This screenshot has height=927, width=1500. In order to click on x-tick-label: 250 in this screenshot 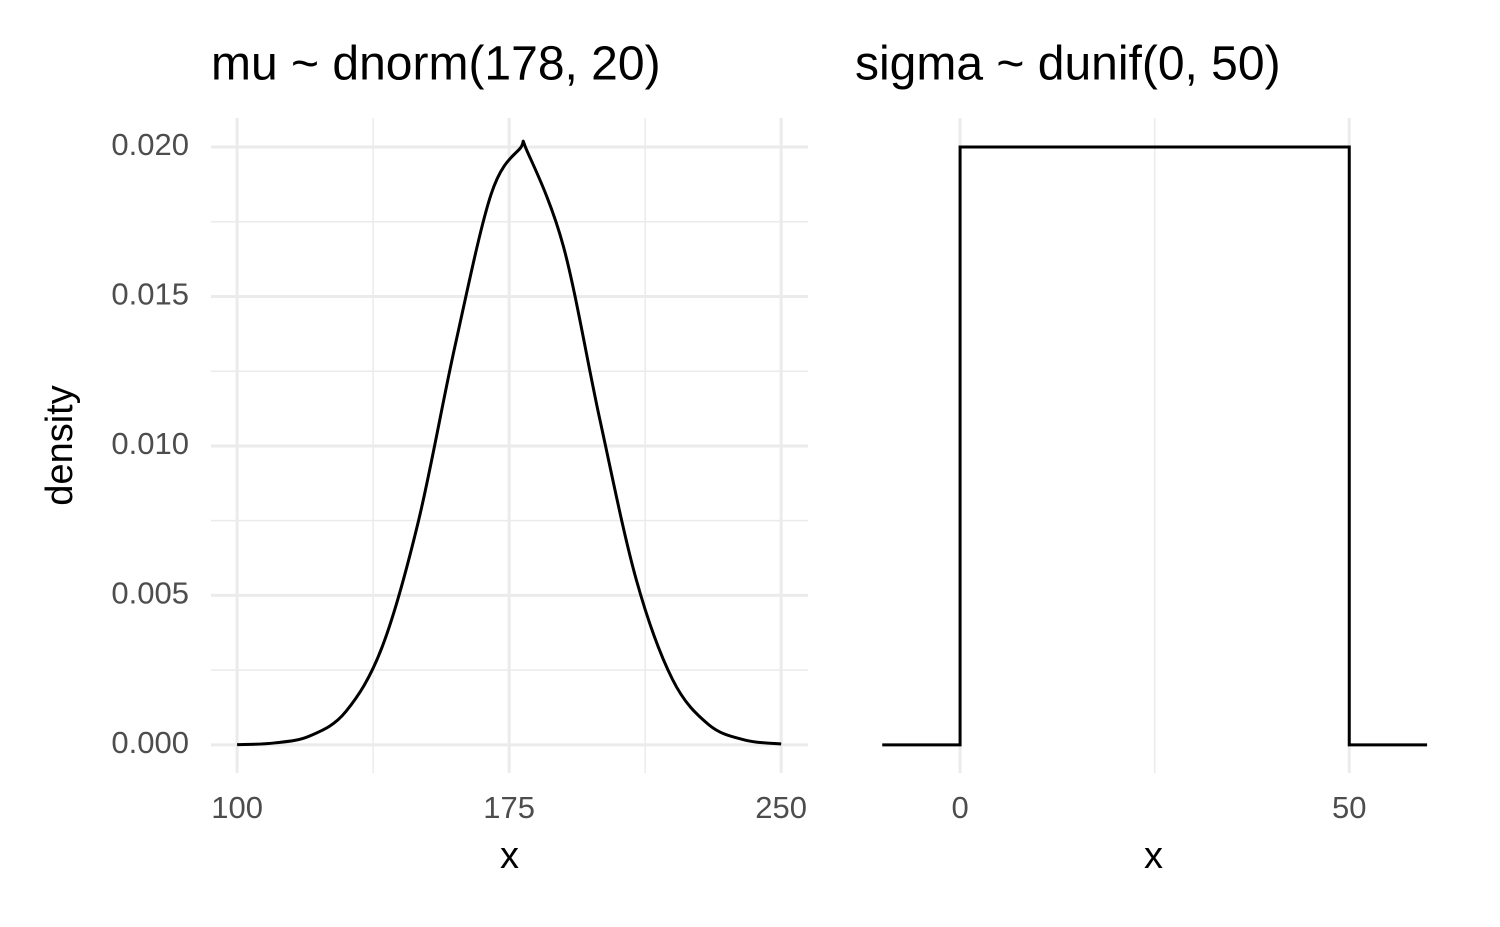, I will do `click(781, 807)`.